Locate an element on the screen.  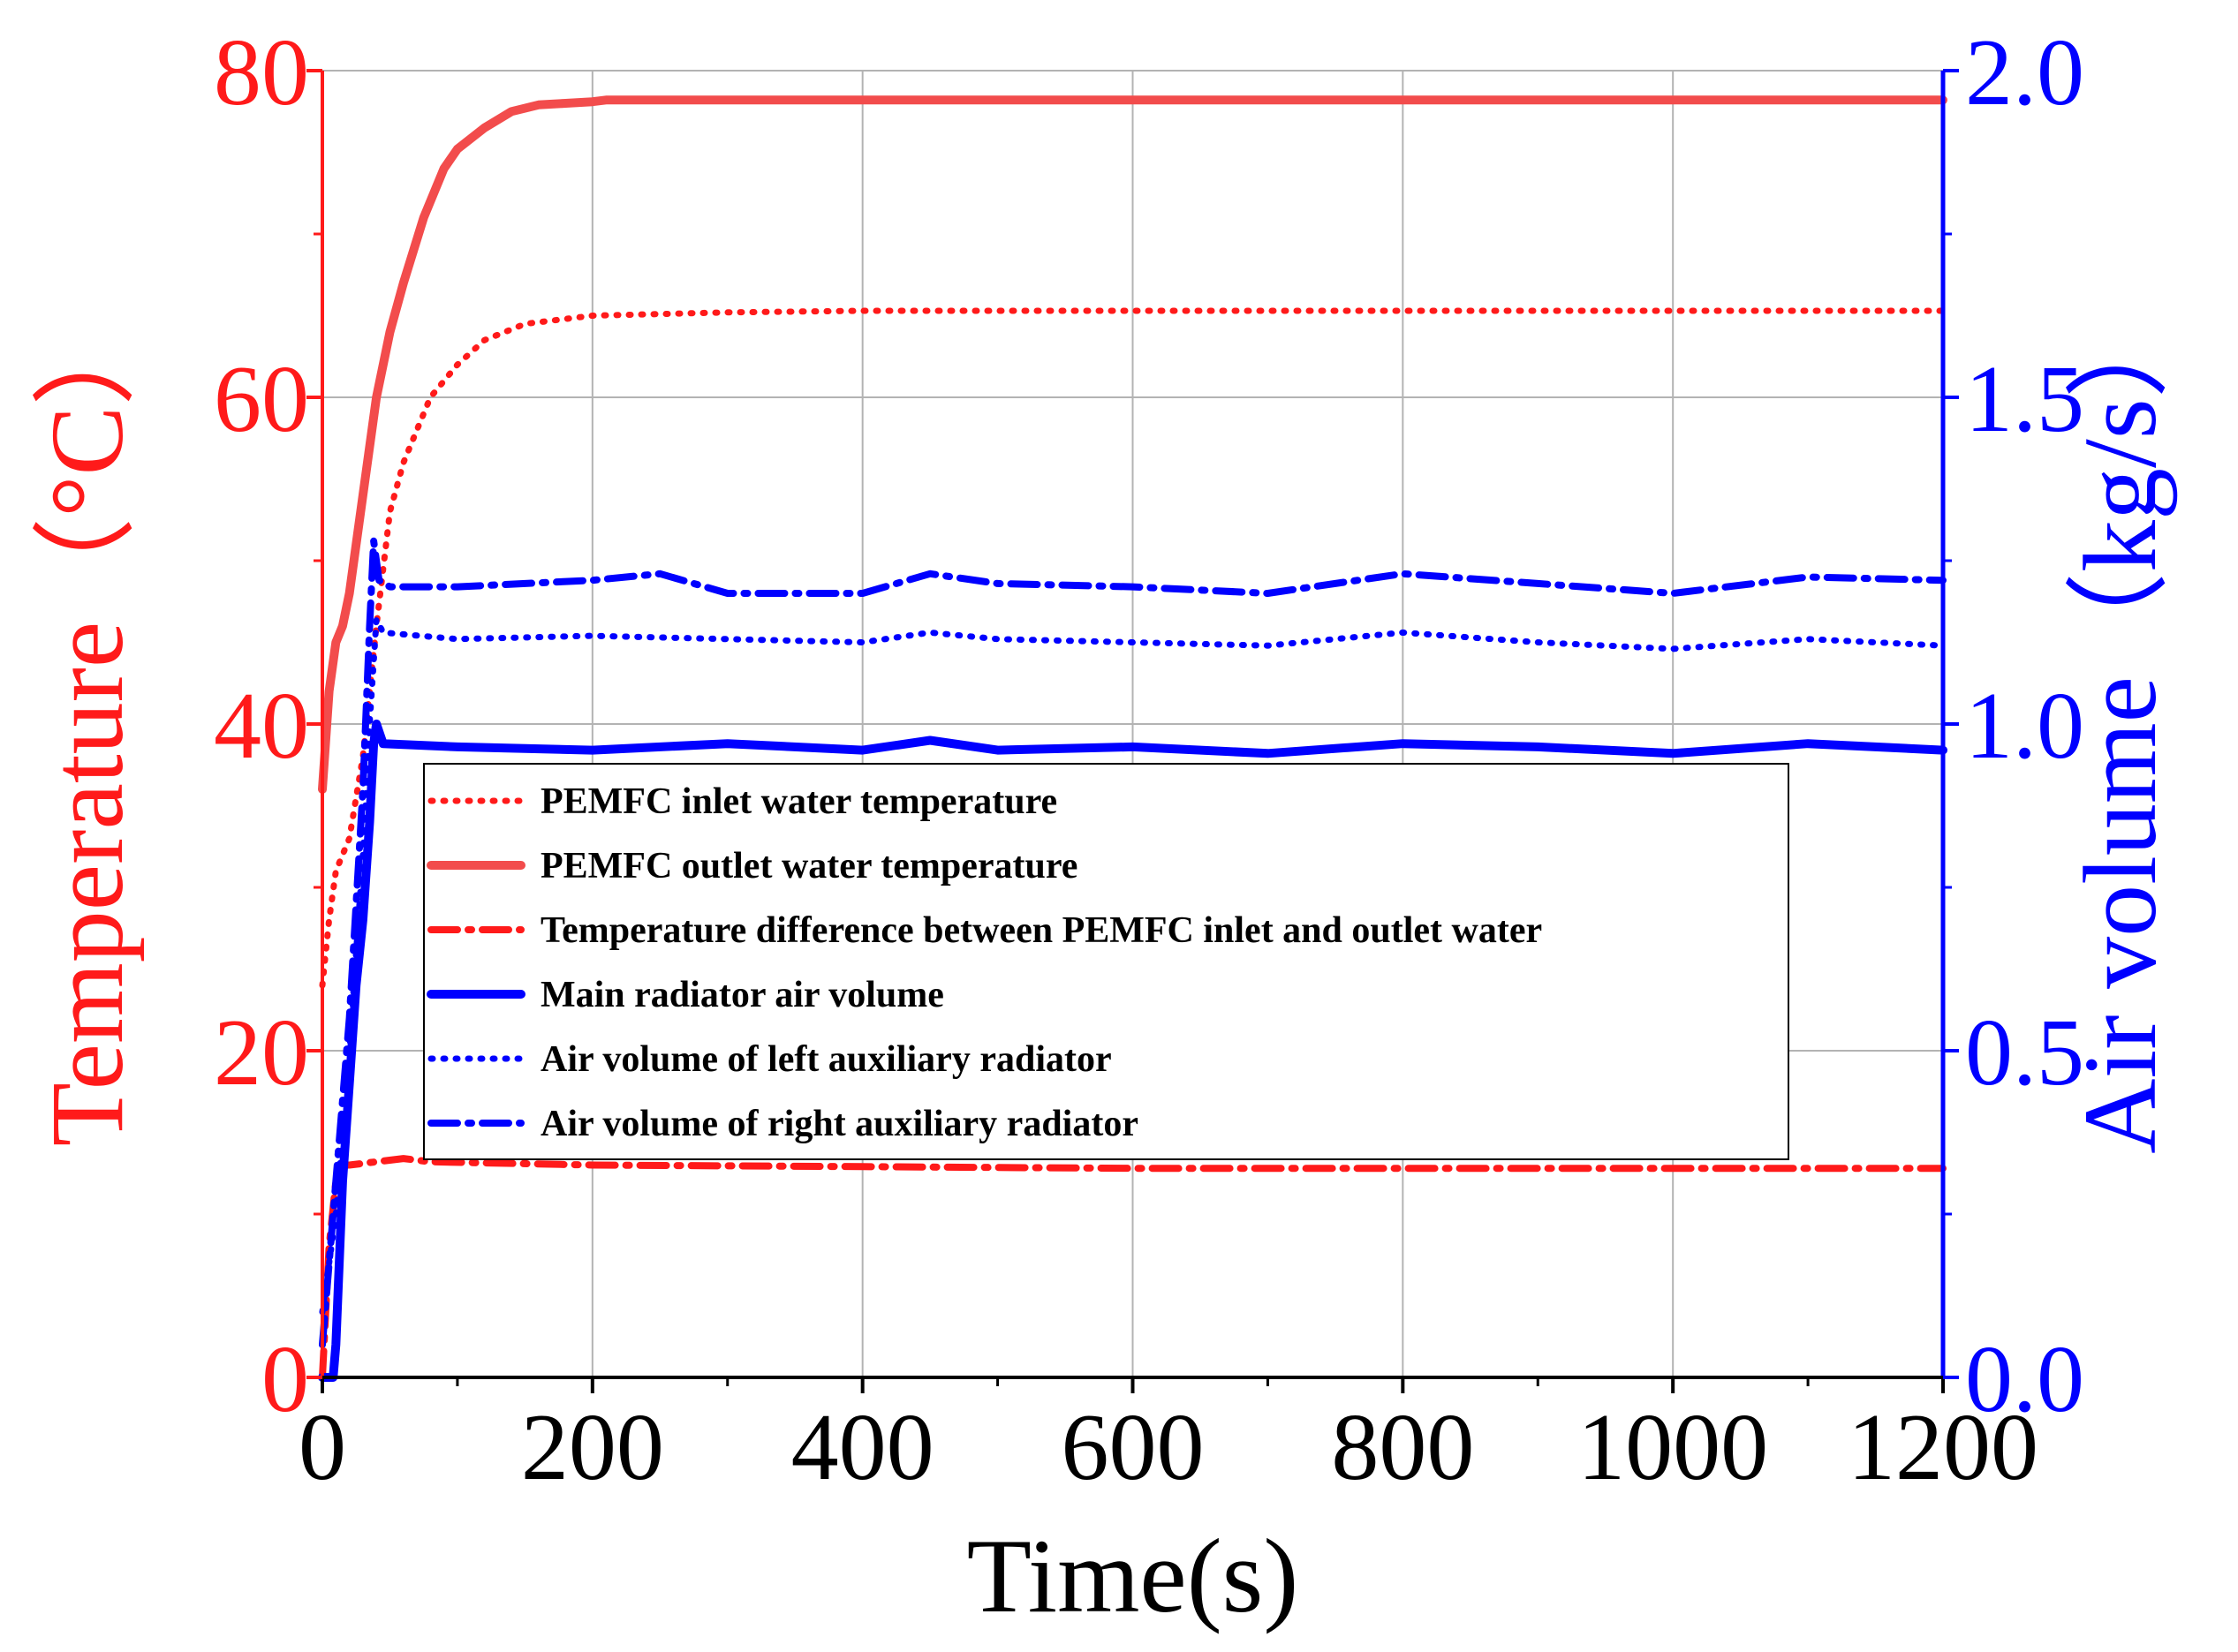
x-tick-label: 200 is located at coordinates (592, 1447).